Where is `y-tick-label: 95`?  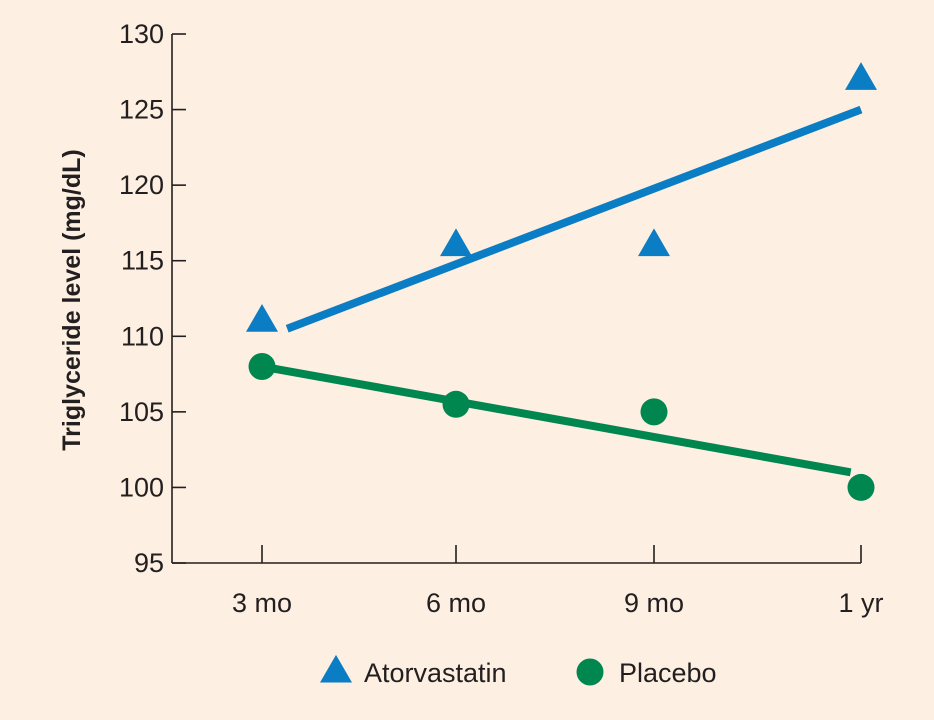 y-tick-label: 95 is located at coordinates (149, 563).